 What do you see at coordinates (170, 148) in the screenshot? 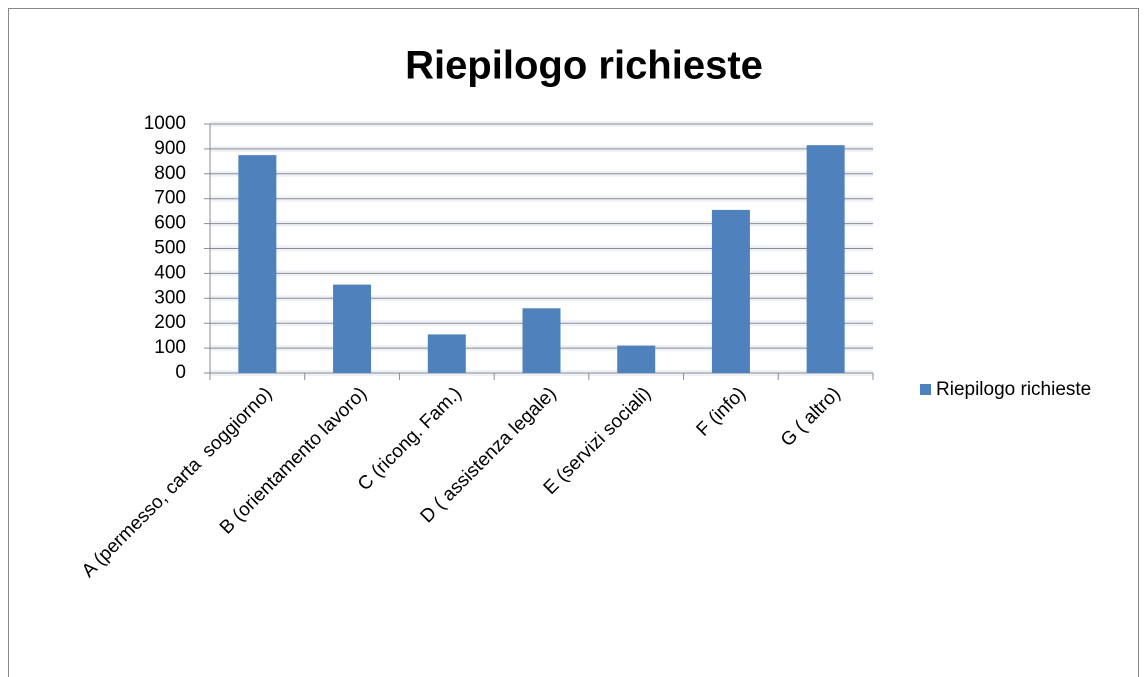
I see `y-tick-label: 900` at bounding box center [170, 148].